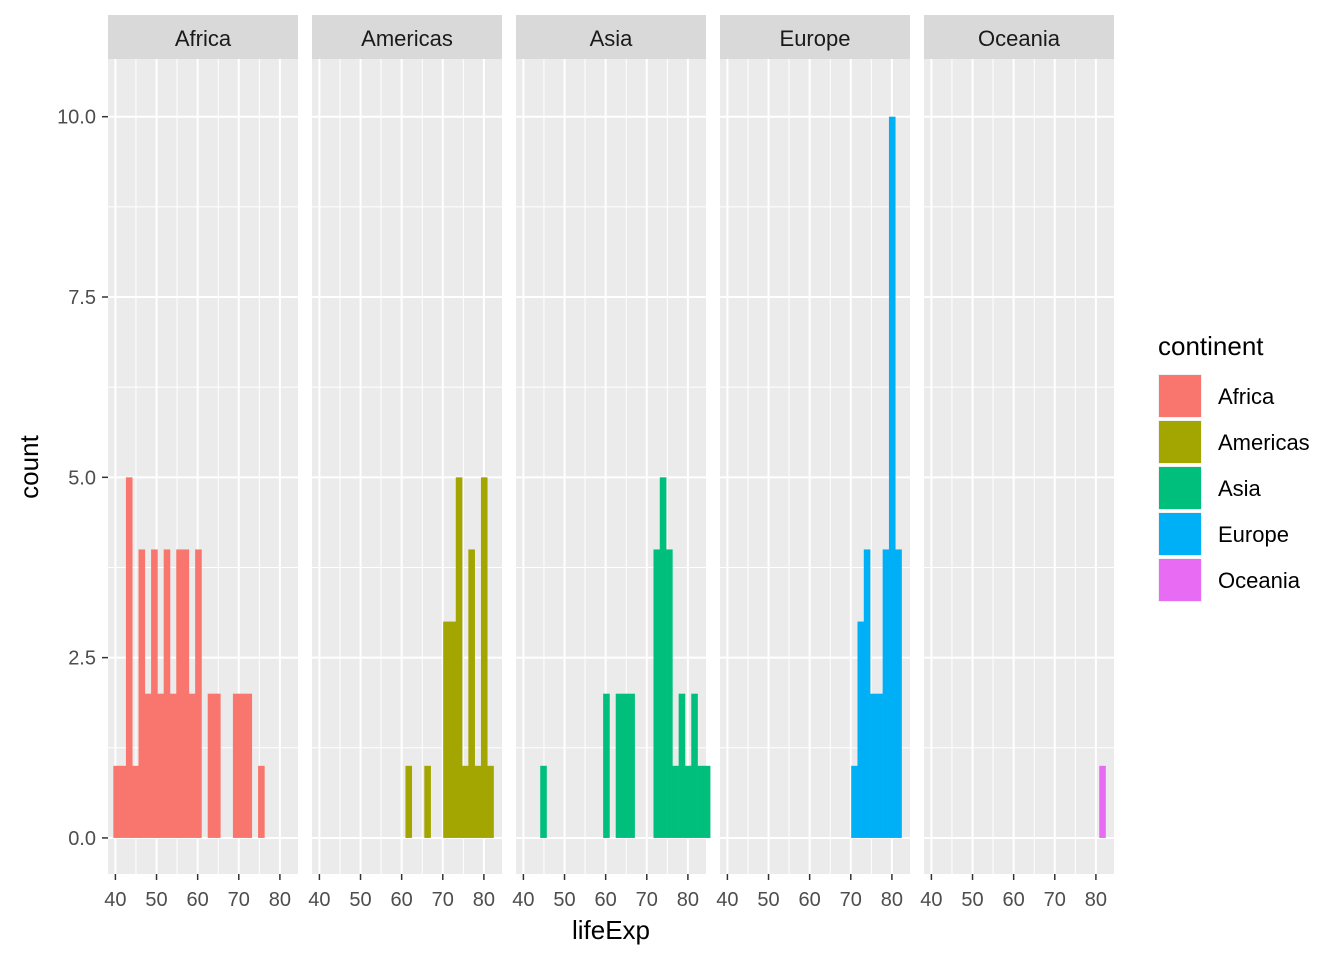  What do you see at coordinates (1253, 534) in the screenshot?
I see `legend-entry-label: Europe` at bounding box center [1253, 534].